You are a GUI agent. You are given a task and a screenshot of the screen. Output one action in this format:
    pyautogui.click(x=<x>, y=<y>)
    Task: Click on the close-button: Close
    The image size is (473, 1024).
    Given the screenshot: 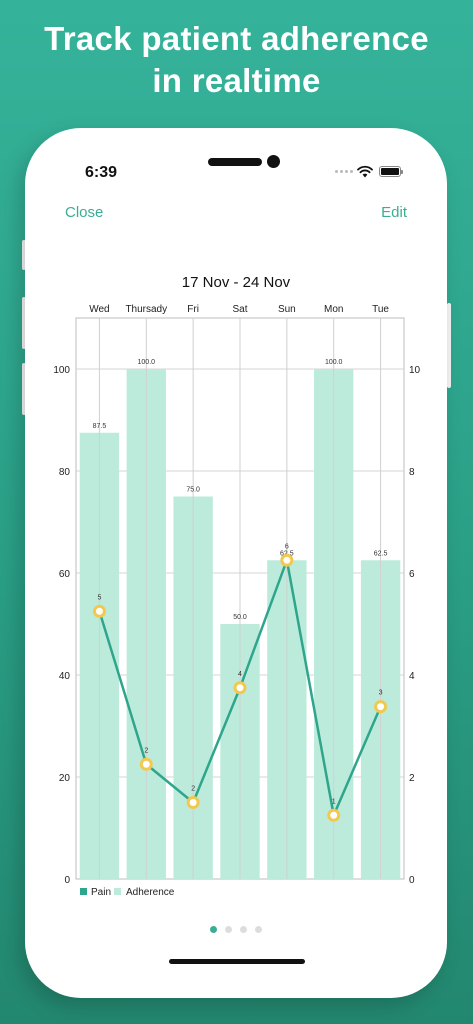 What is the action you would take?
    pyautogui.click(x=84, y=212)
    